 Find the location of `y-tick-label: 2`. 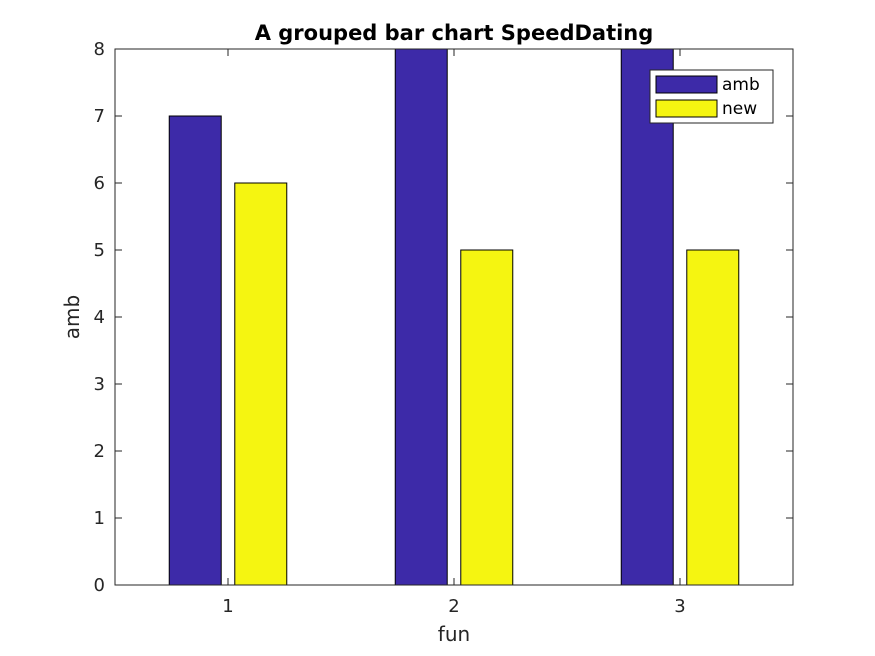

y-tick-label: 2 is located at coordinates (99, 451).